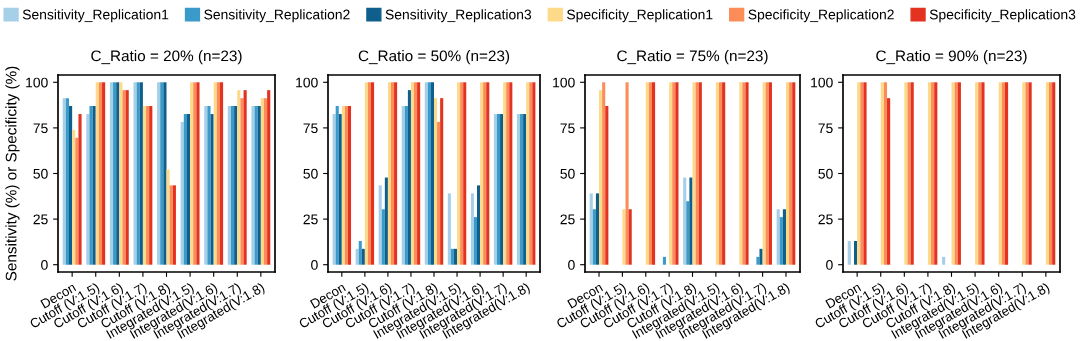 The image size is (1080, 341). I want to click on chart-title: C_Ratio = 90% (n=23), so click(951, 57).